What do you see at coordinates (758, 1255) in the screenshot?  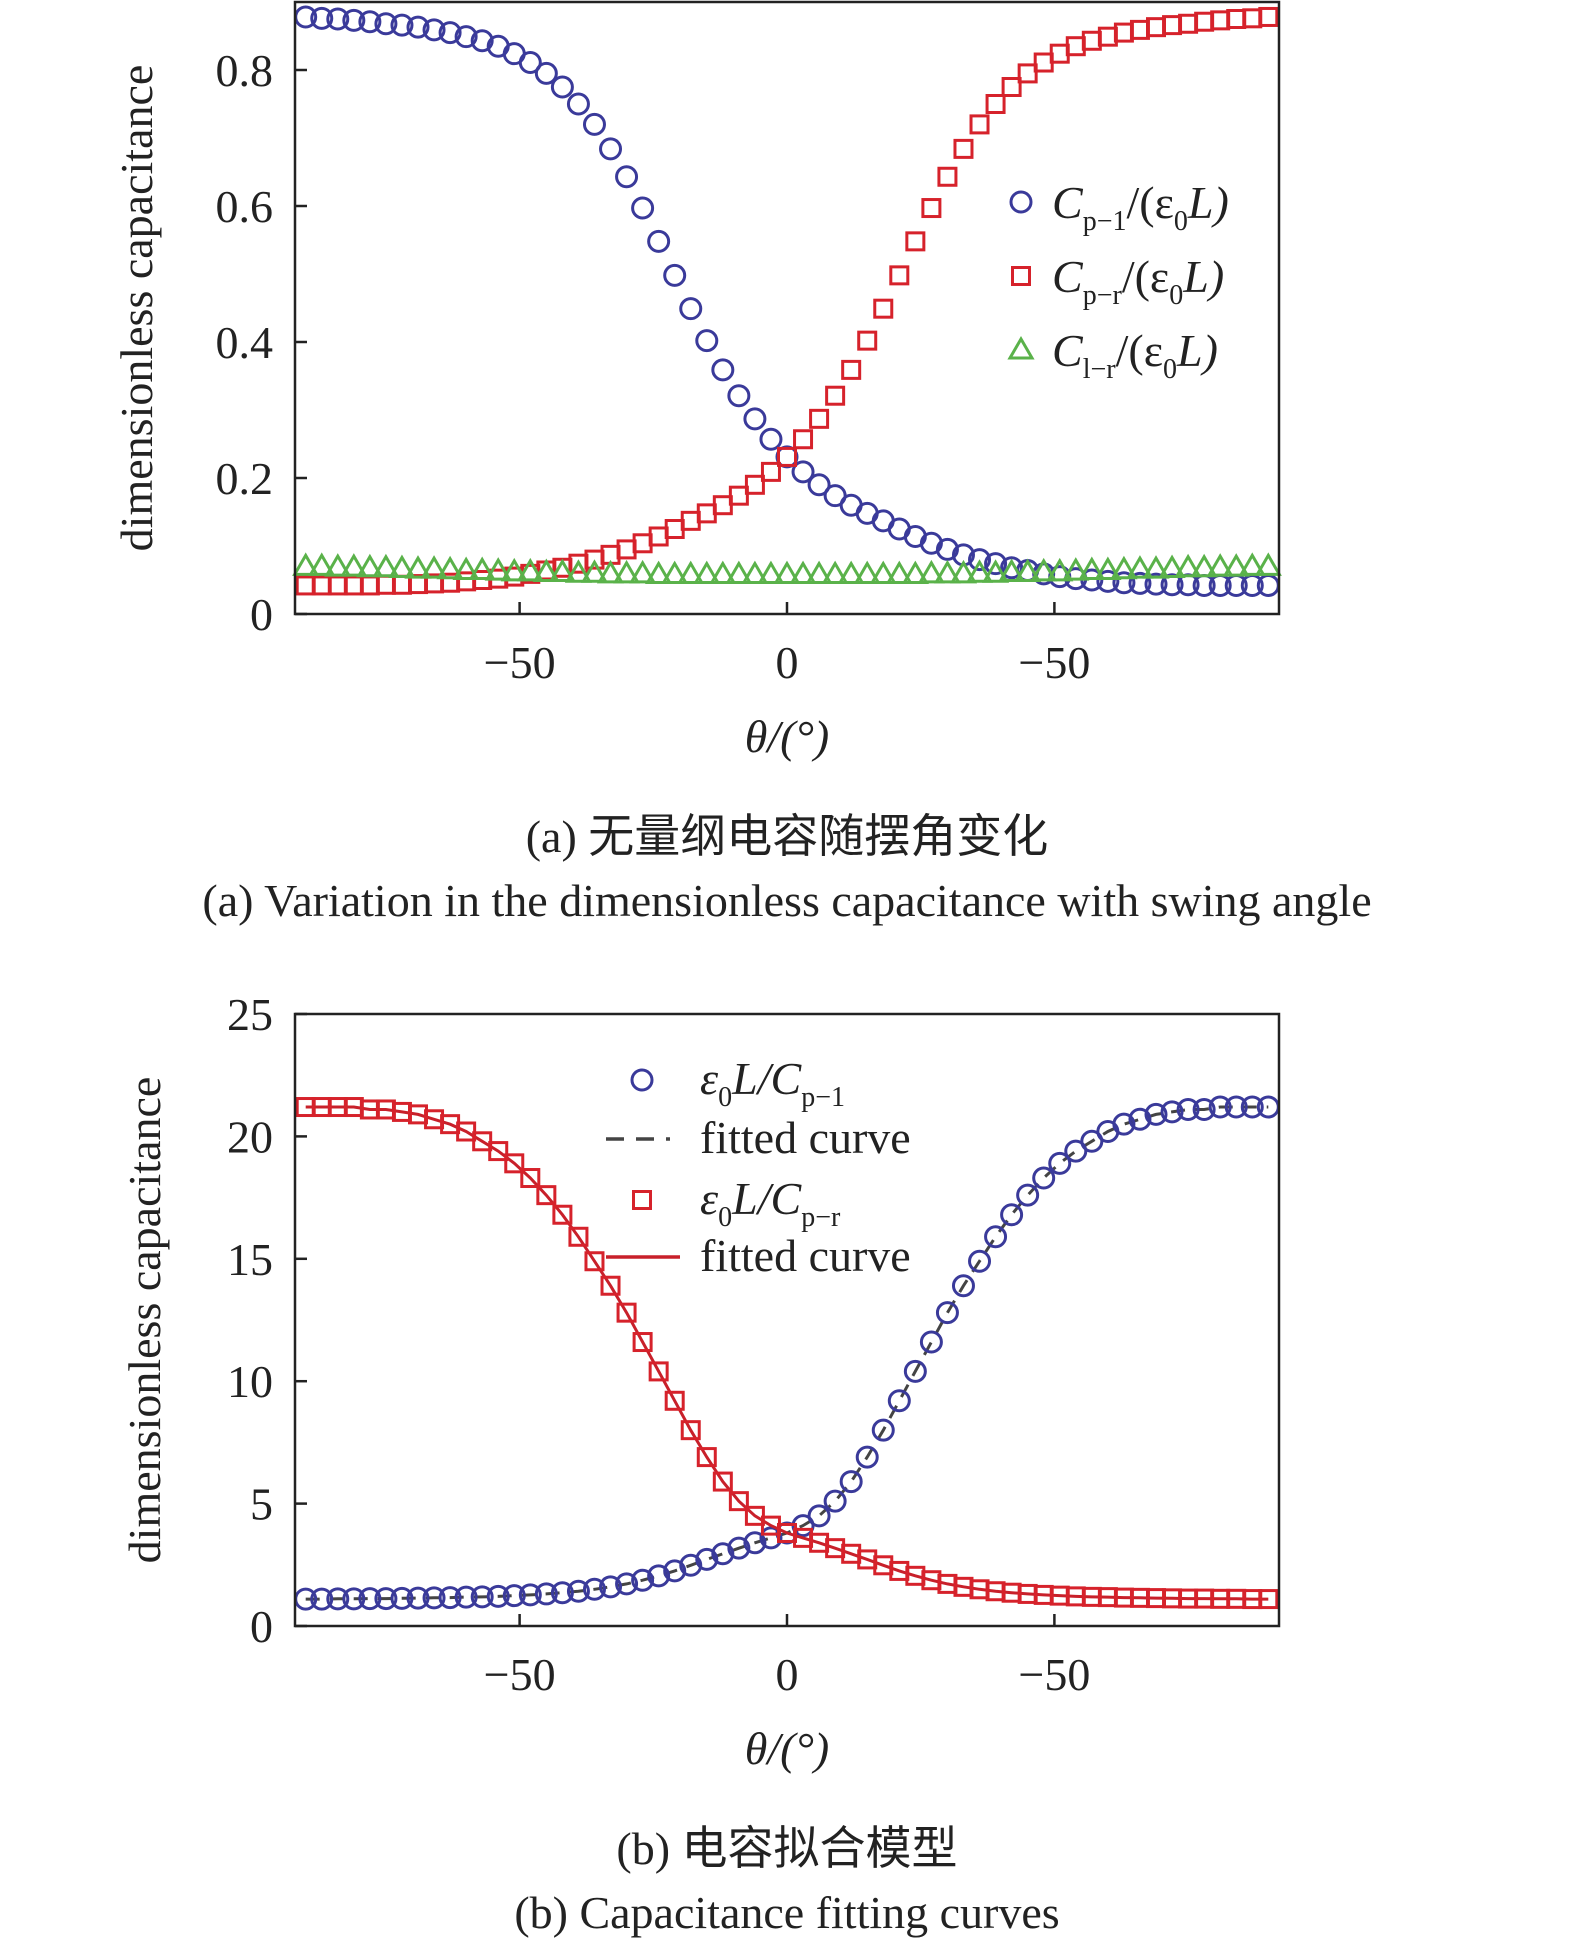 I see `legend-item: fitted curve` at bounding box center [758, 1255].